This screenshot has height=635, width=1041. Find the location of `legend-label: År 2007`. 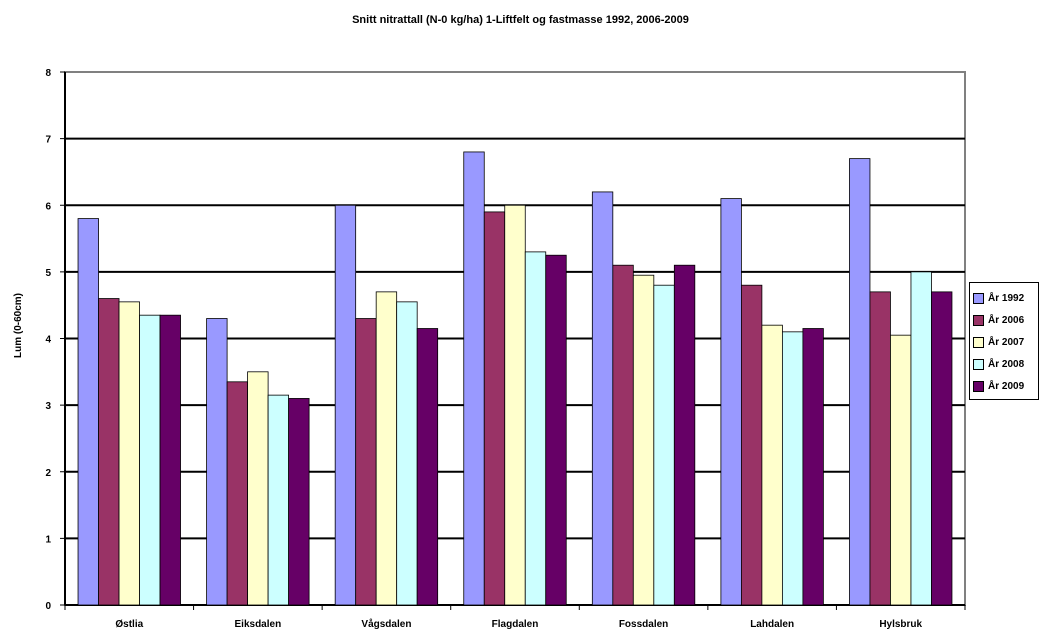

legend-label: År 2007 is located at coordinates (1006, 342).